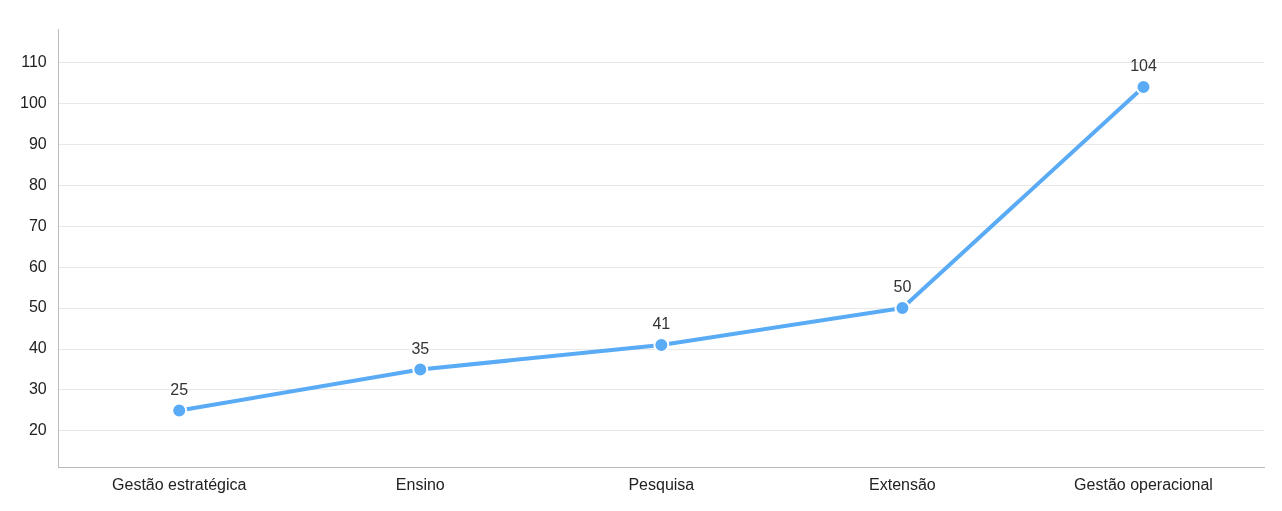  Describe the element at coordinates (34, 61) in the screenshot. I see `y-tick-label: 110` at that location.